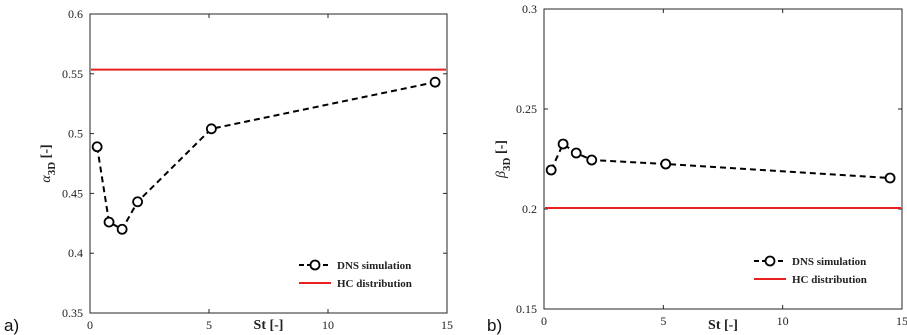 This screenshot has height=335, width=907. I want to click on y-tick-label: 0.15, so click(526, 309).